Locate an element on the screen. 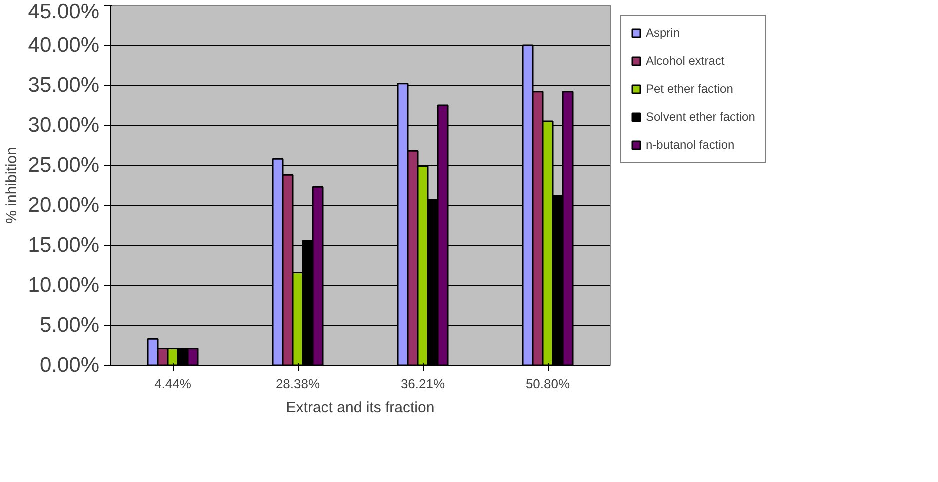  y-tick-label: 45.00% is located at coordinates (64, 12).